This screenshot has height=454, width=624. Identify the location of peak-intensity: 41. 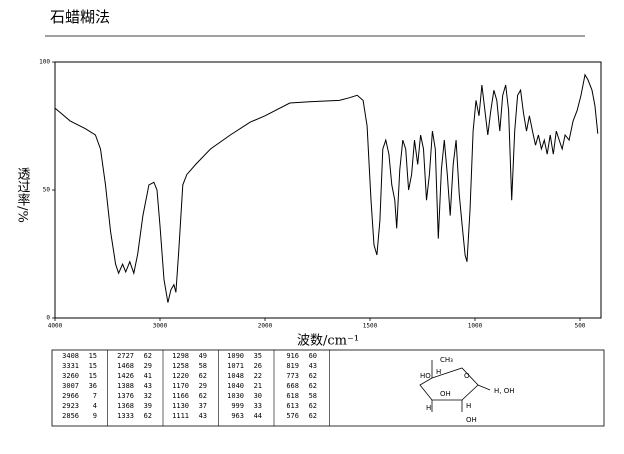
(148, 376).